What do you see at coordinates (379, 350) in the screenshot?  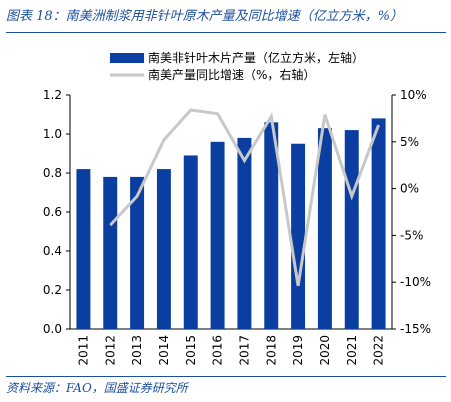 I see `x-tick-label: 2022` at bounding box center [379, 350].